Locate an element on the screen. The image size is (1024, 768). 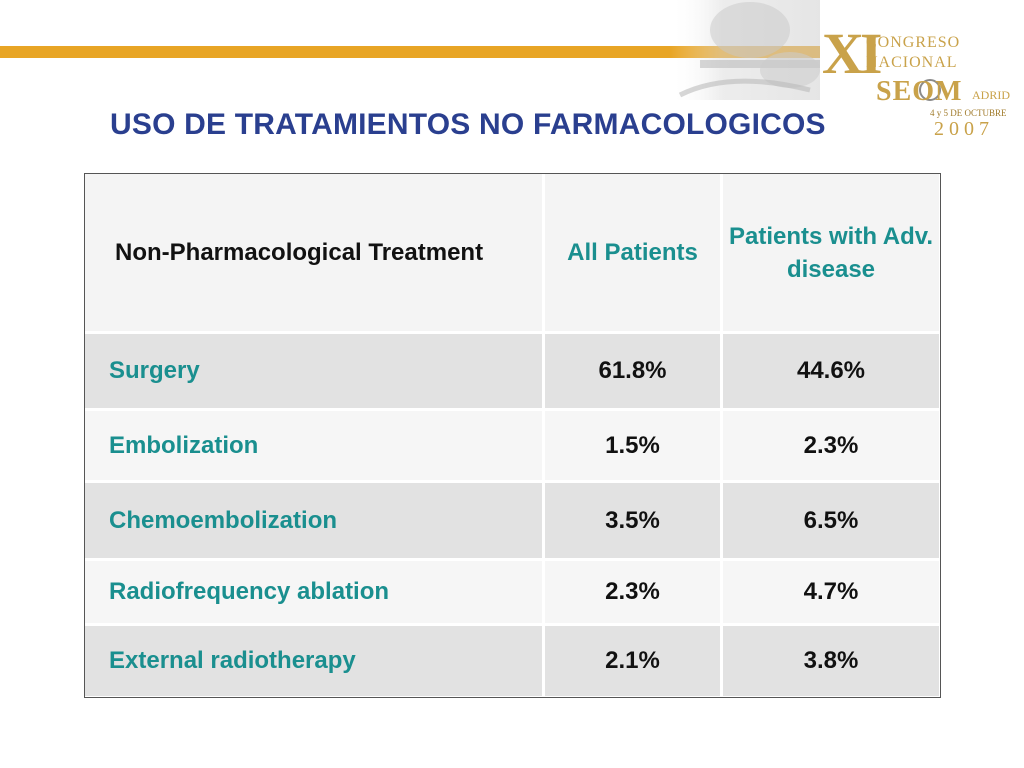
congress-logo-artwork is located at coordinates (805, 50).